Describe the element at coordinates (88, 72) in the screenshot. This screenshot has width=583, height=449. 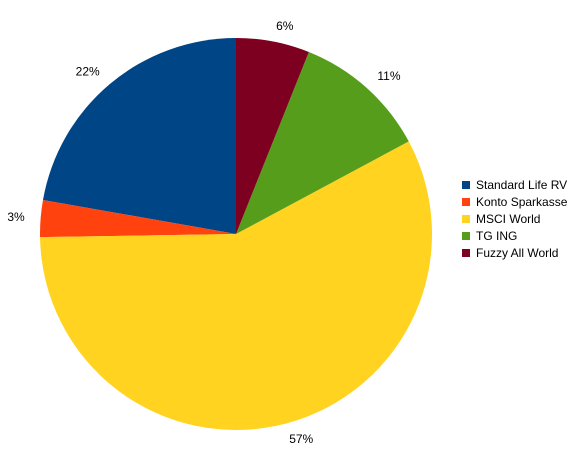
I see `slice-label-standard-life-rv: 22%` at that location.